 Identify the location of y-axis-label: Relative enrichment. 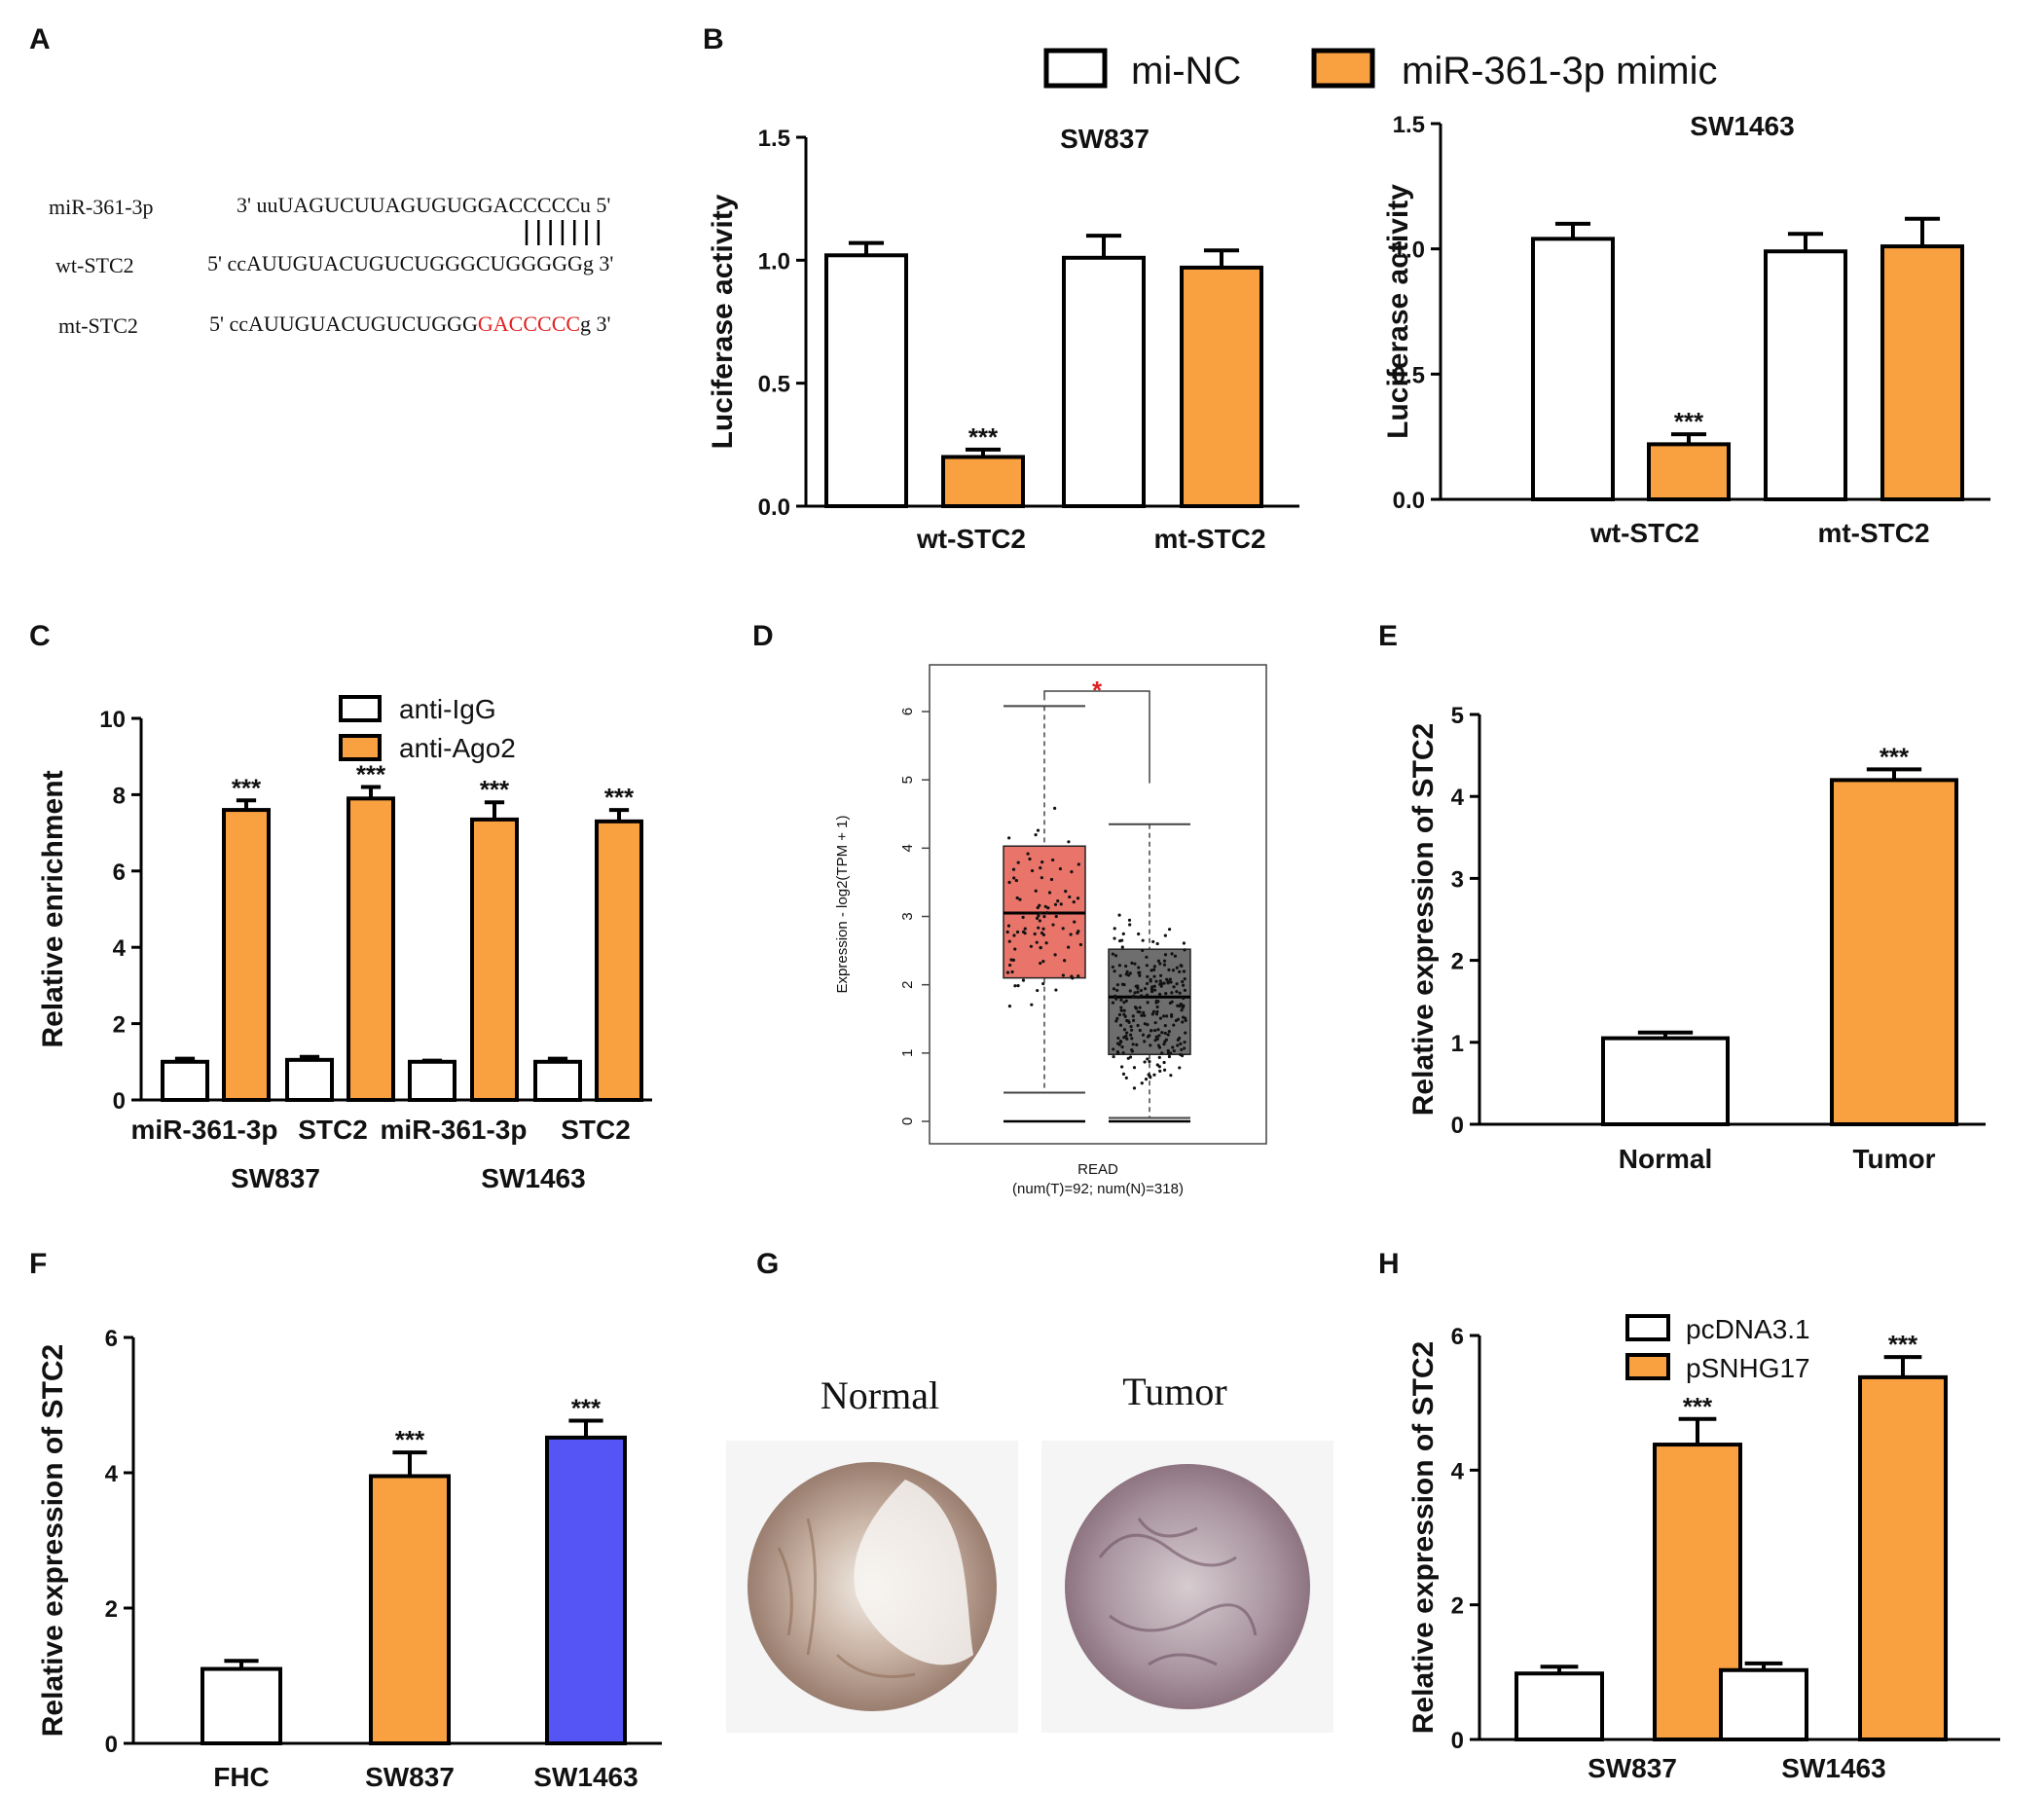
(53, 909).